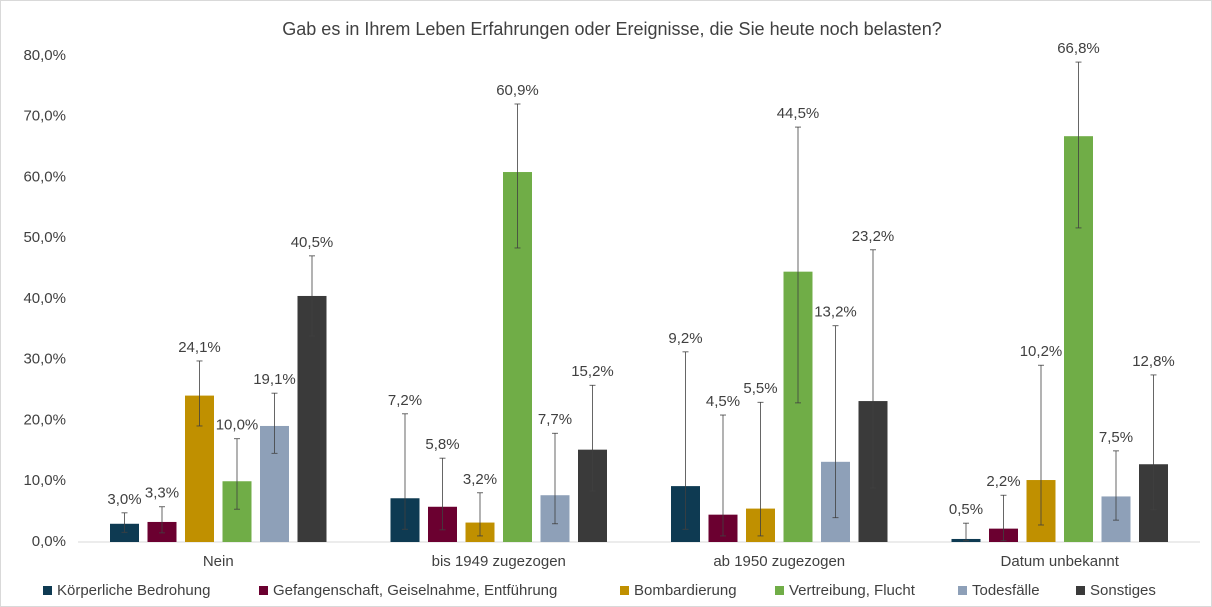 The image size is (1212, 607). I want to click on legend-label: Bombardierung, so click(685, 590).